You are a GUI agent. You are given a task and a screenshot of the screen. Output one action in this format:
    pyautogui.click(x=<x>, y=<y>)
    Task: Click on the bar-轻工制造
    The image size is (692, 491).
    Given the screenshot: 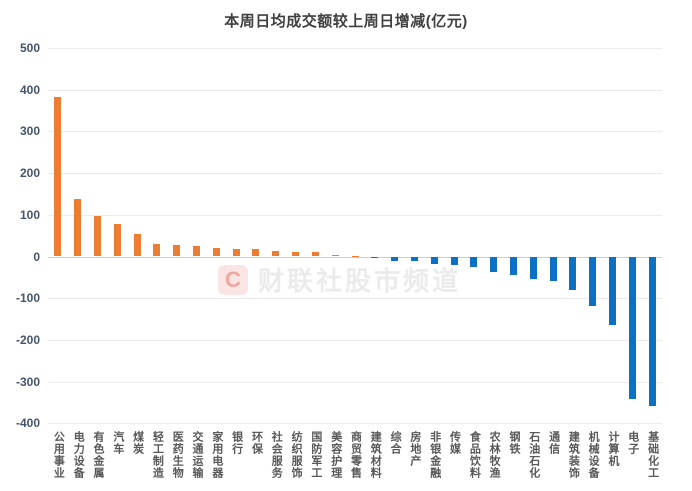 What is the action you would take?
    pyautogui.click(x=157, y=250)
    